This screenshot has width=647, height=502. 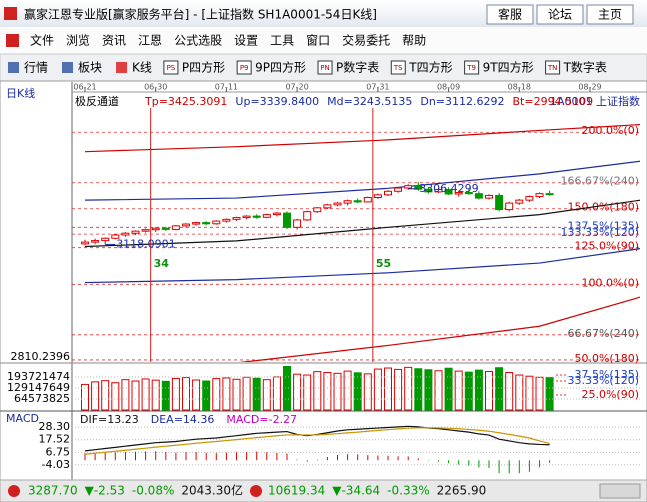 What do you see at coordinates (55, 426) in the screenshot?
I see `macd-tick-label: 28.30` at bounding box center [55, 426].